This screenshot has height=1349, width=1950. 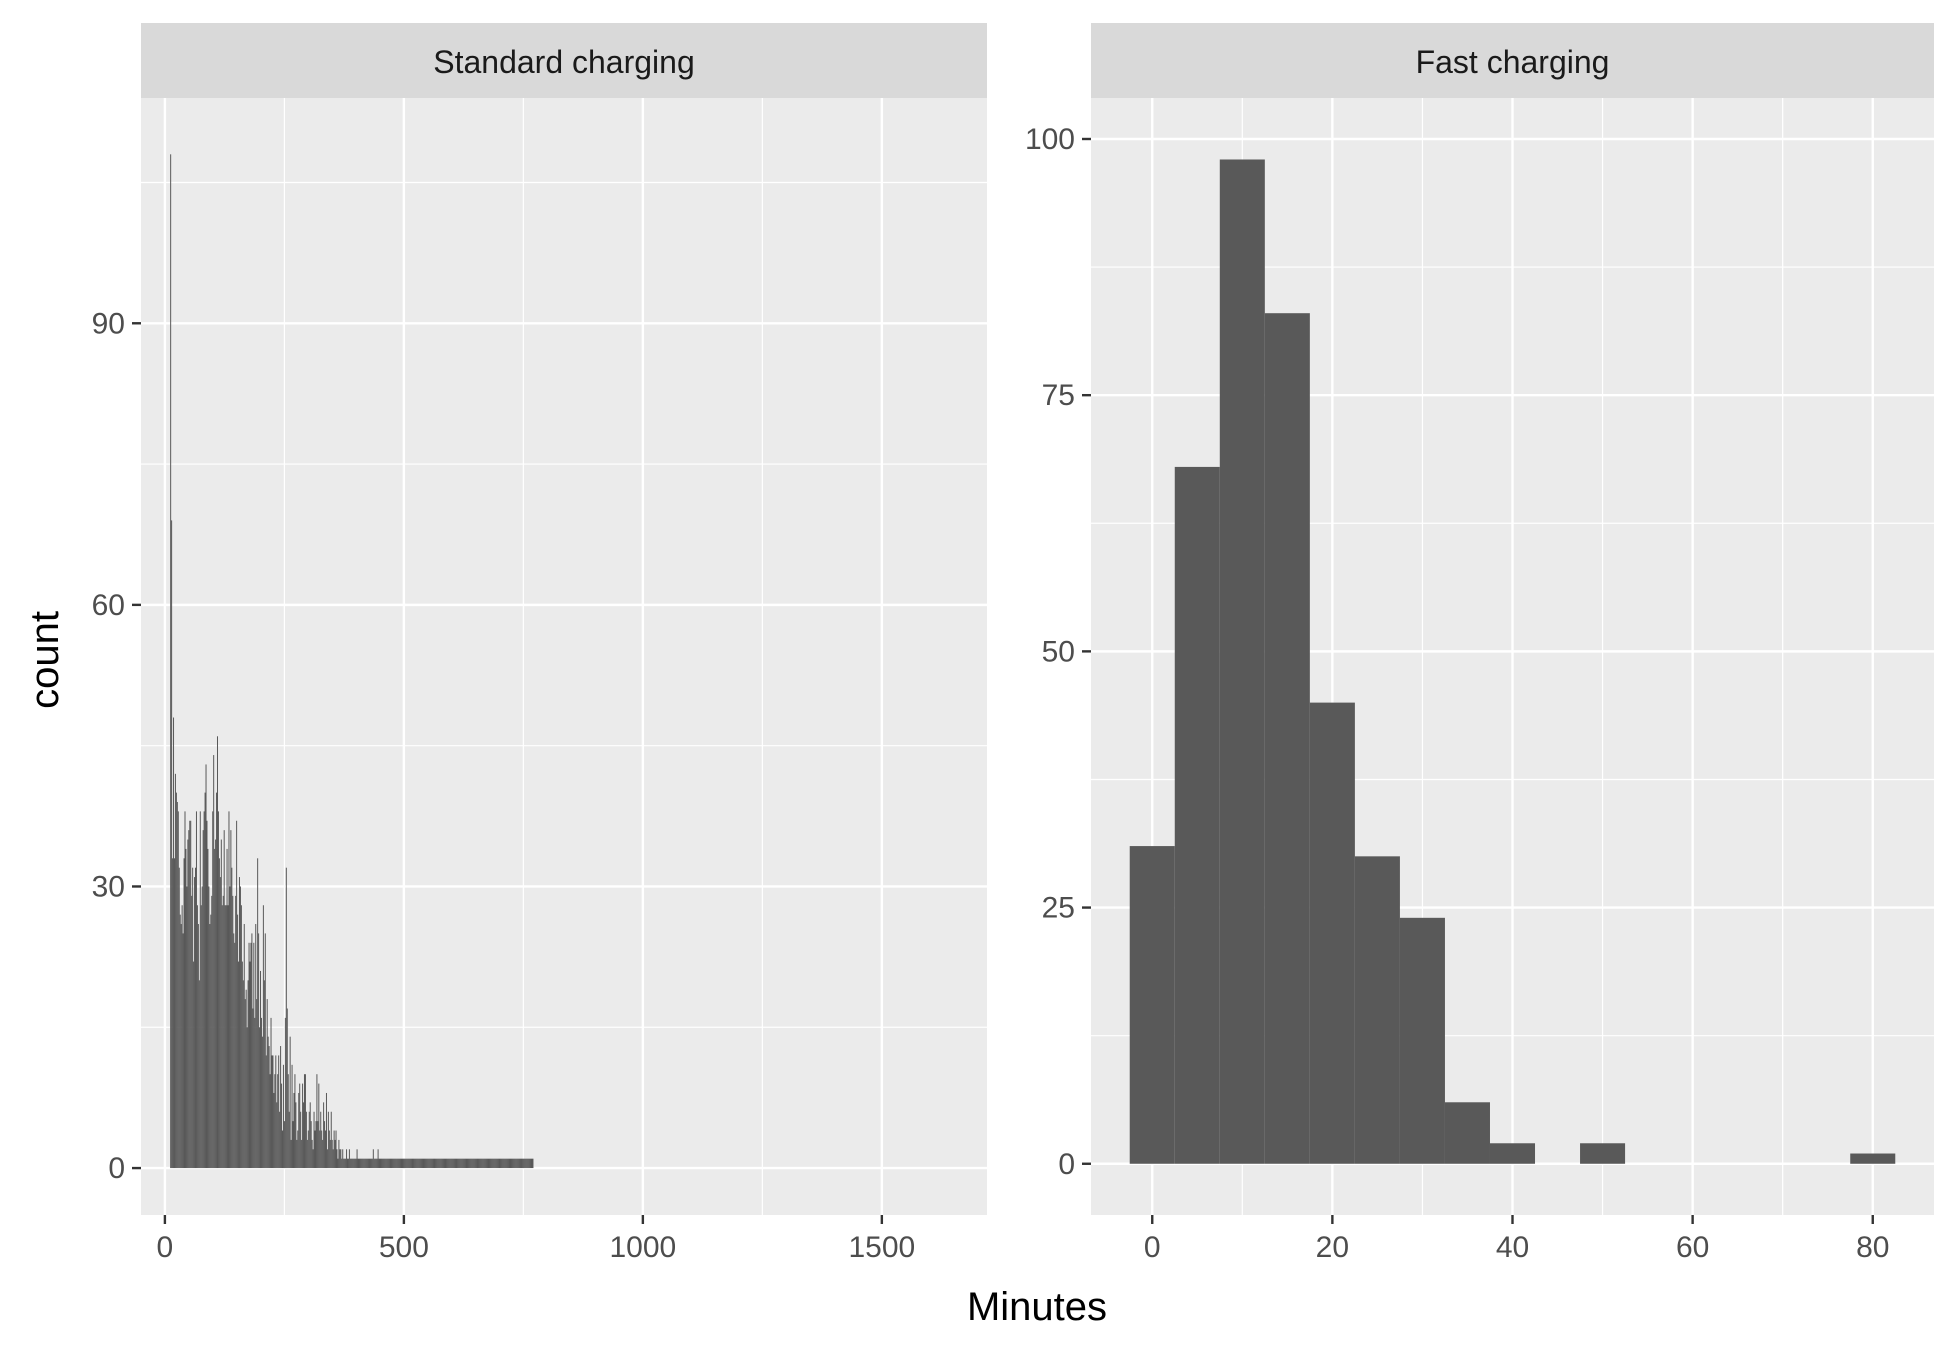 What do you see at coordinates (1058, 395) in the screenshot?
I see `y-tick-label: 75` at bounding box center [1058, 395].